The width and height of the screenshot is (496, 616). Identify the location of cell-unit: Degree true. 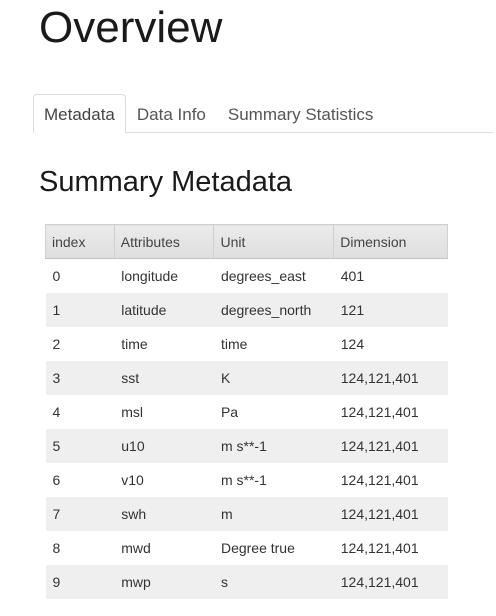
(273, 548).